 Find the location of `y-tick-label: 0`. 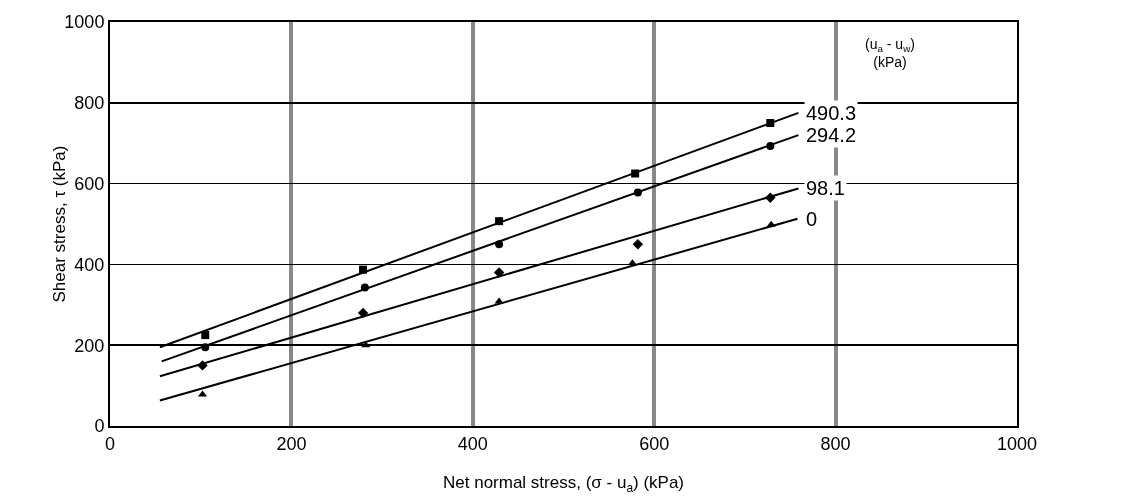

y-tick-label: 0 is located at coordinates (99, 426).